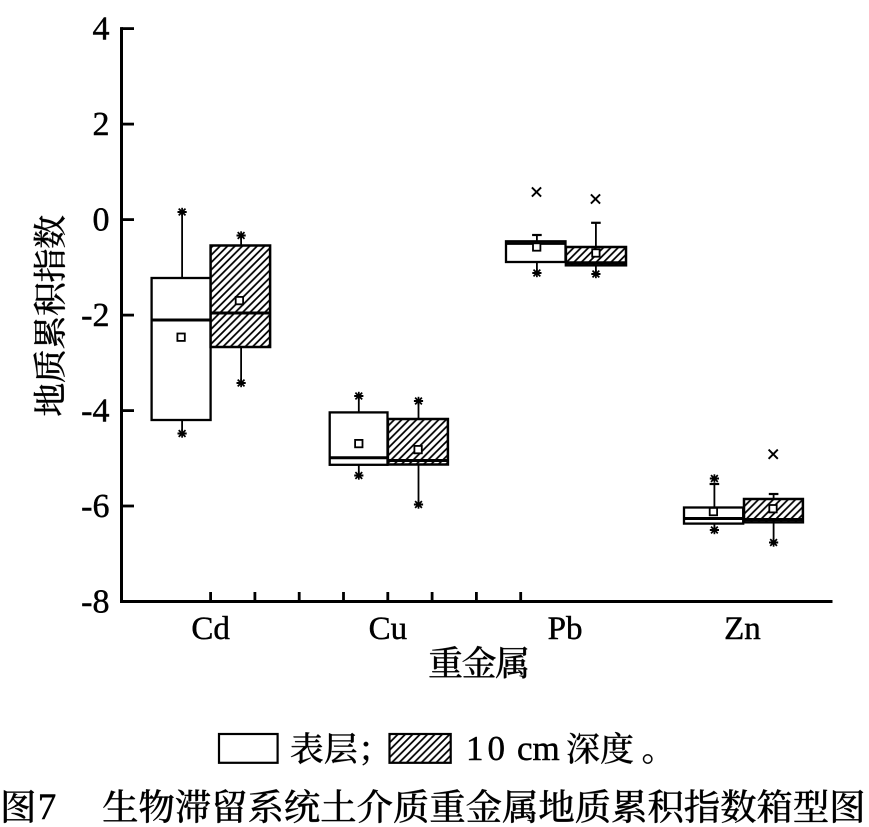 Image resolution: width=869 pixels, height=827 pixels. I want to click on svg-text: 4, so click(101, 28).